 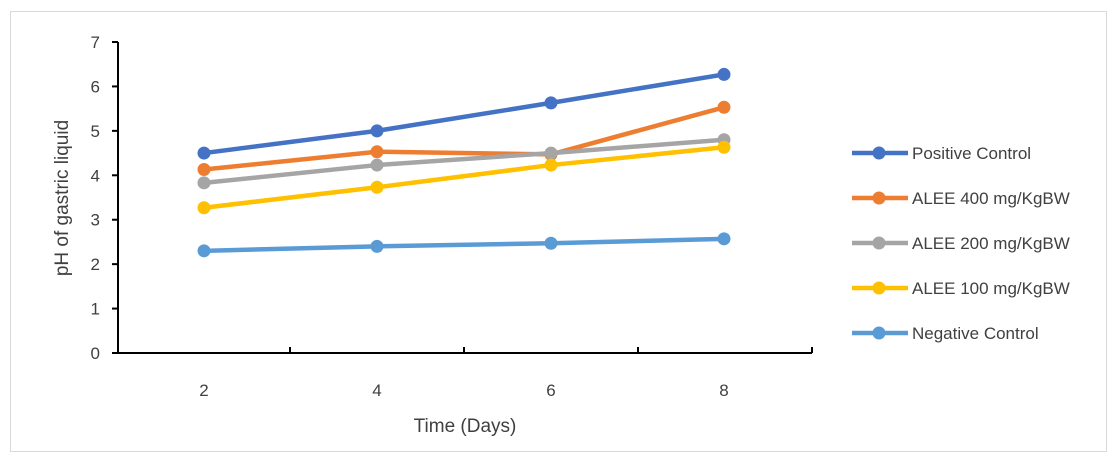 What do you see at coordinates (376, 390) in the screenshot?
I see `x-tick-label: 4` at bounding box center [376, 390].